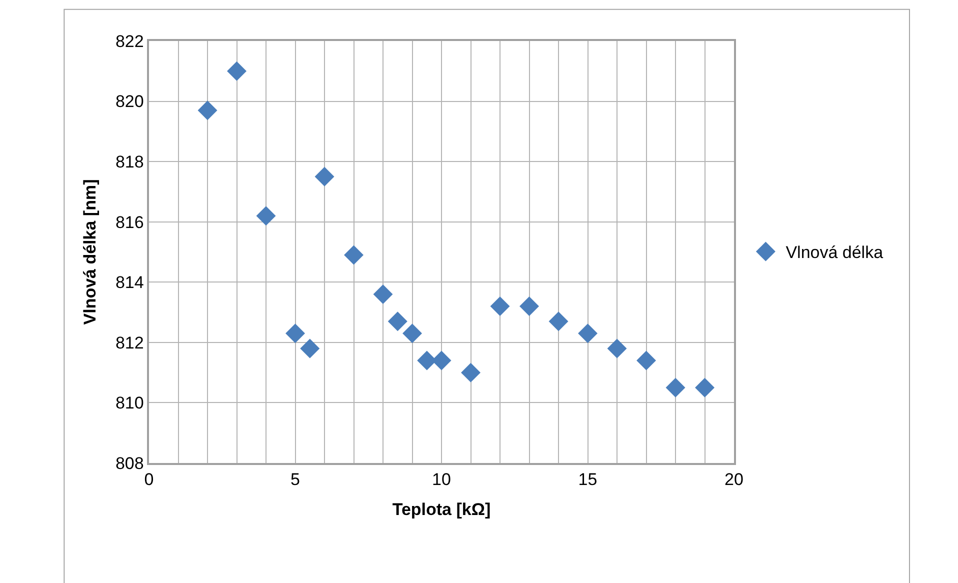  I want to click on legend-label: Vlnová délka, so click(835, 252).